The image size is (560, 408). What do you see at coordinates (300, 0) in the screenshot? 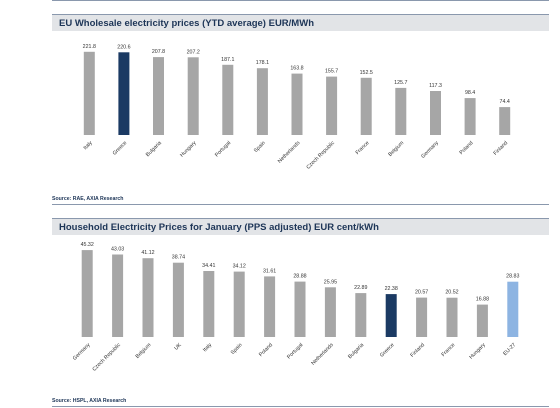
I see `top-rule` at bounding box center [300, 0].